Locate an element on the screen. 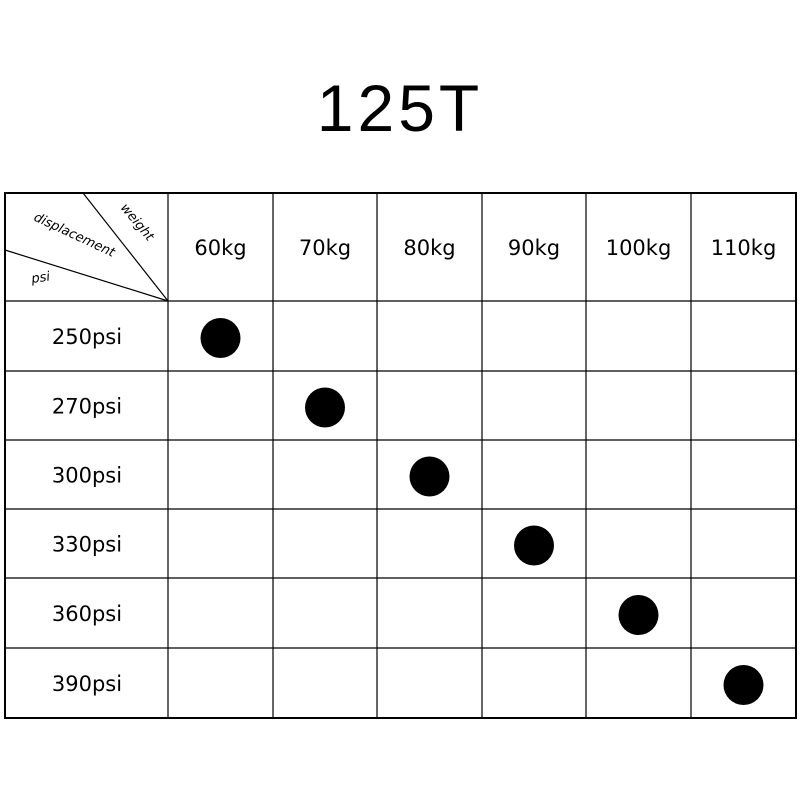  column-header: 100kg is located at coordinates (639, 248).